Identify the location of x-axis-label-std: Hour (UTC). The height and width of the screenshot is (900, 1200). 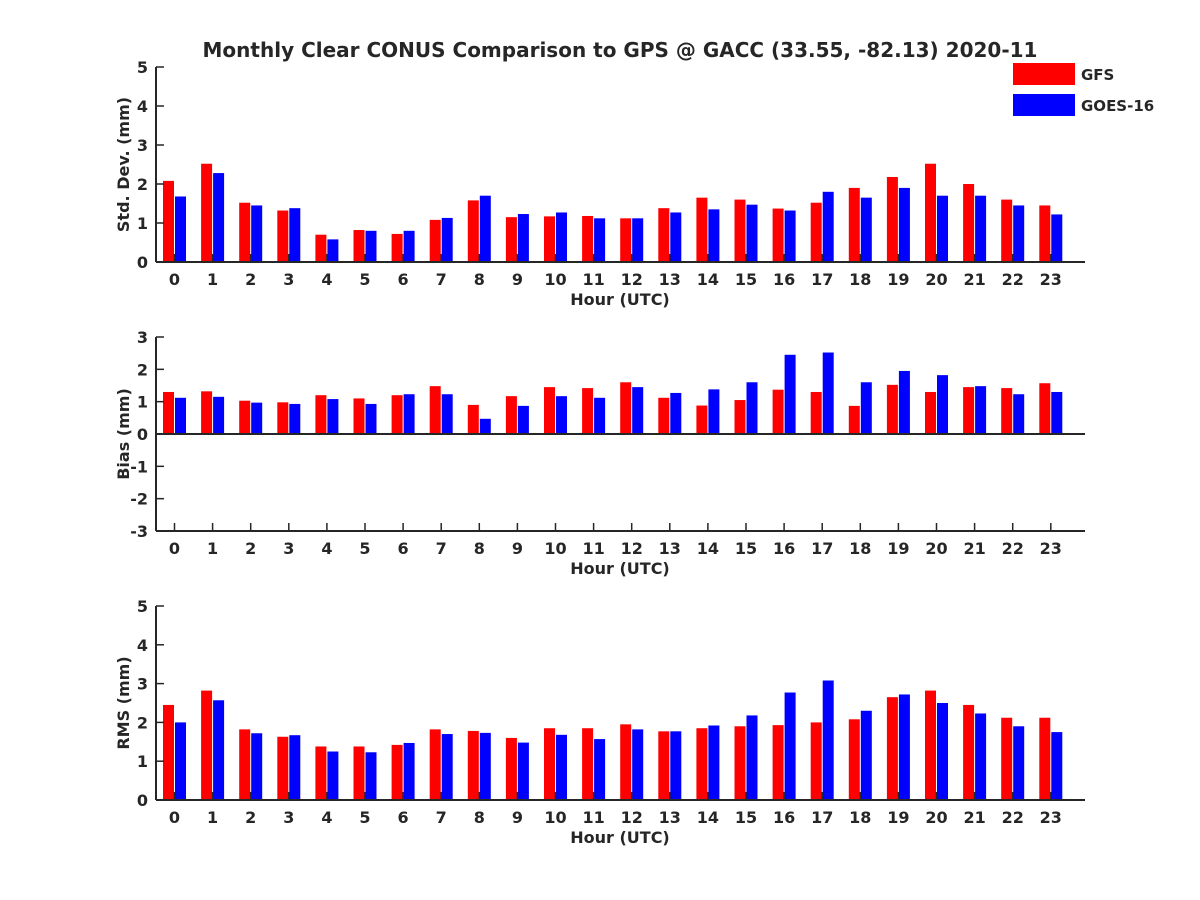
(620, 299).